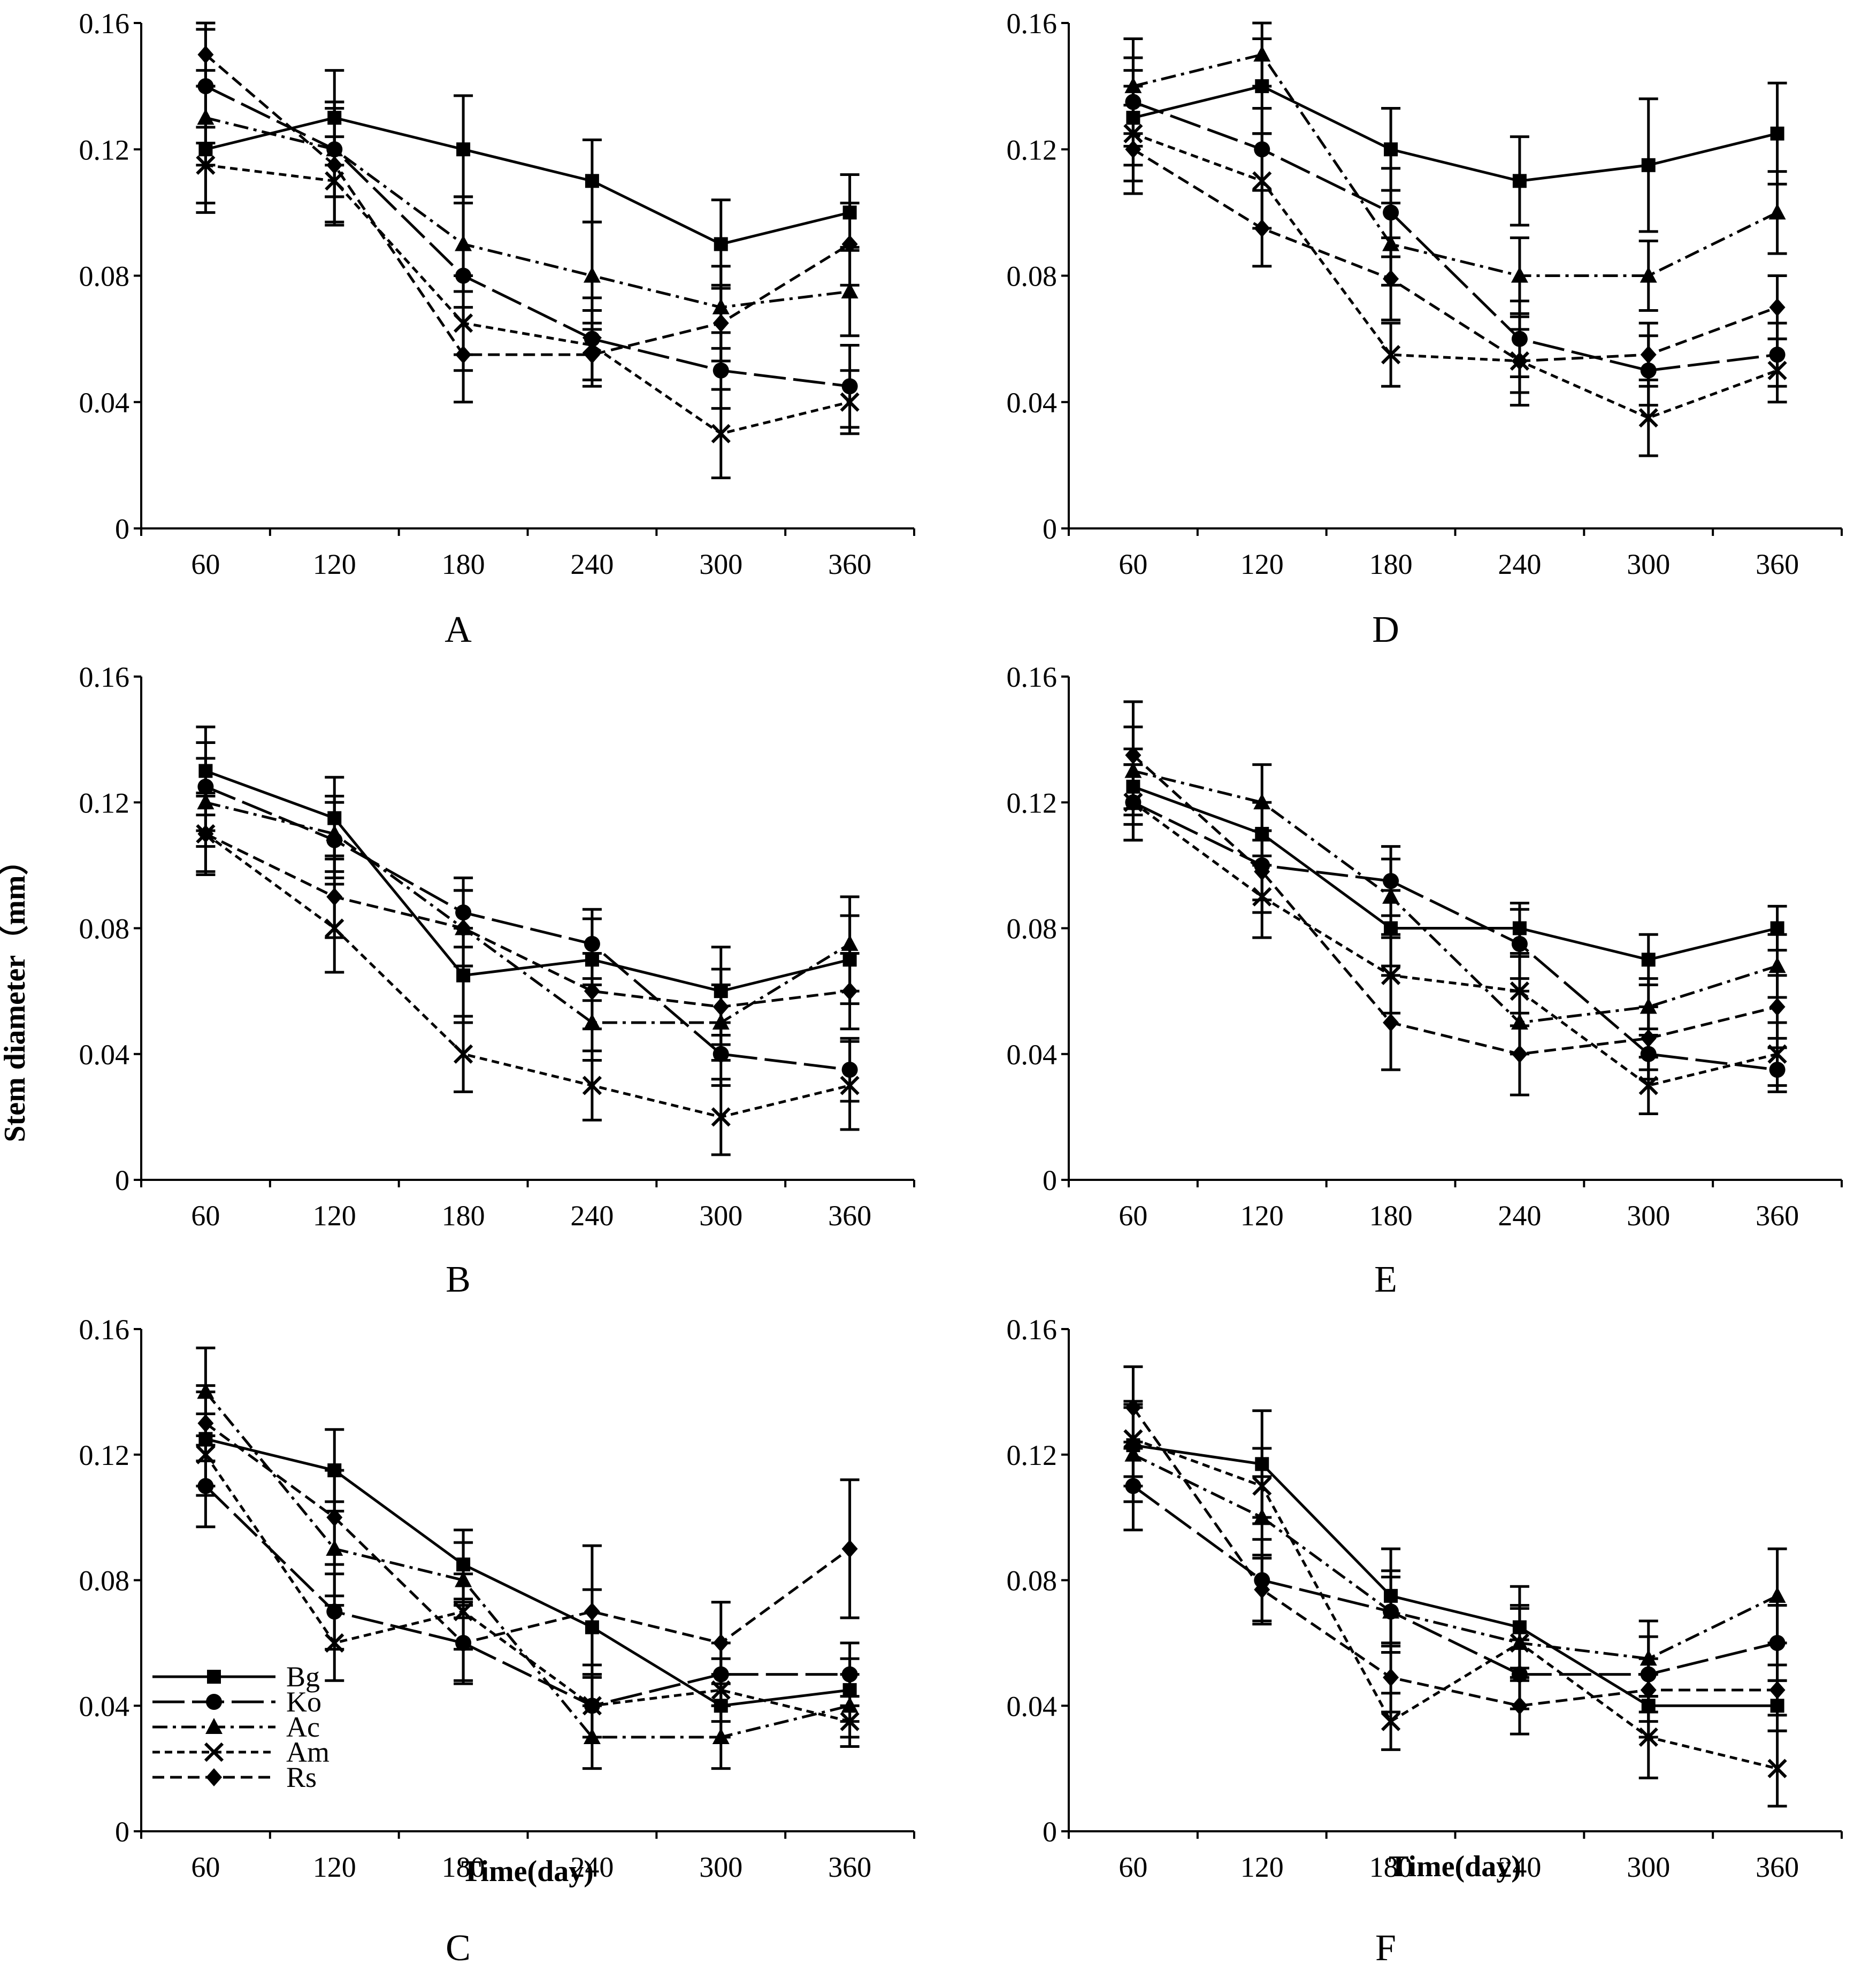 This screenshot has height=1988, width=1854. Describe the element at coordinates (527, 1872) in the screenshot. I see `x-axis-title-c: Time(day)` at that location.